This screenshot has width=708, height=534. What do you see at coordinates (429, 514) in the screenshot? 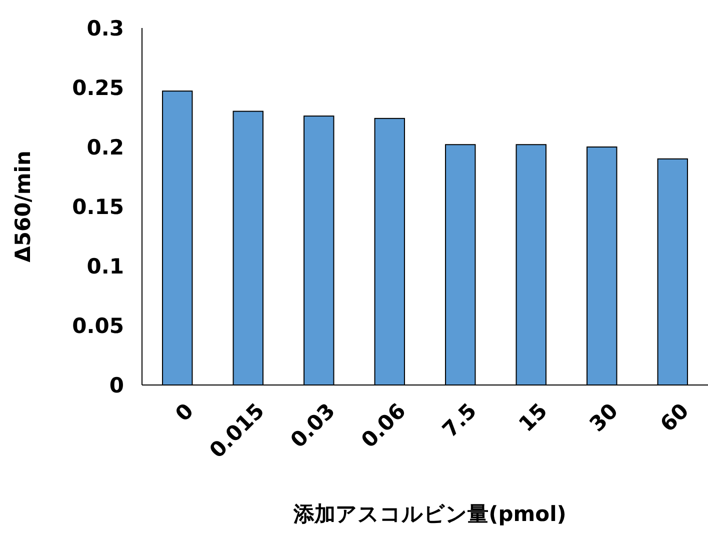
I see `x-axis-title: 添加アスコルビン量(pmol)` at bounding box center [429, 514].